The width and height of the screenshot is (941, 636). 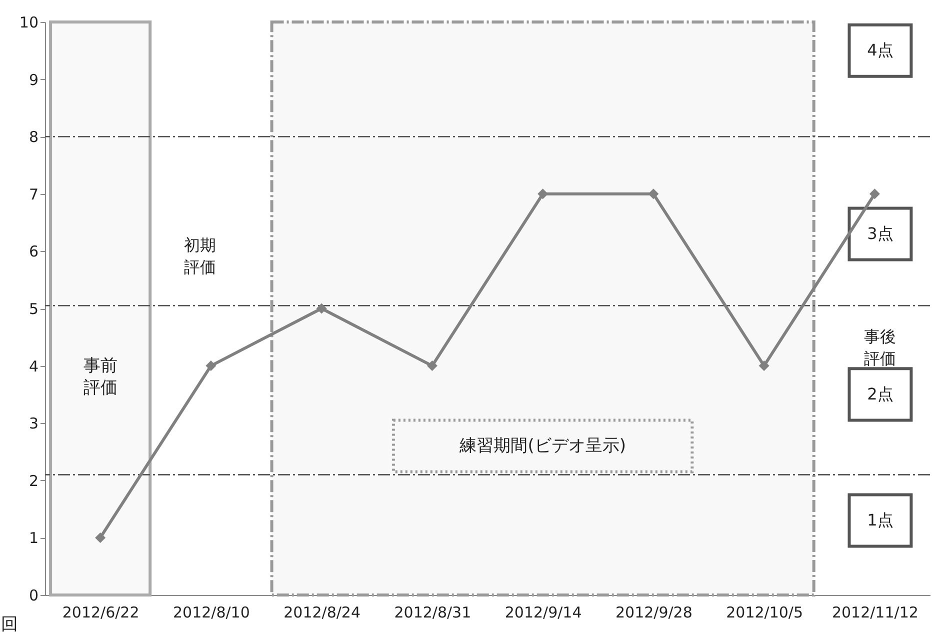 What do you see at coordinates (33, 251) in the screenshot?
I see `y-tick-label: 6` at bounding box center [33, 251].